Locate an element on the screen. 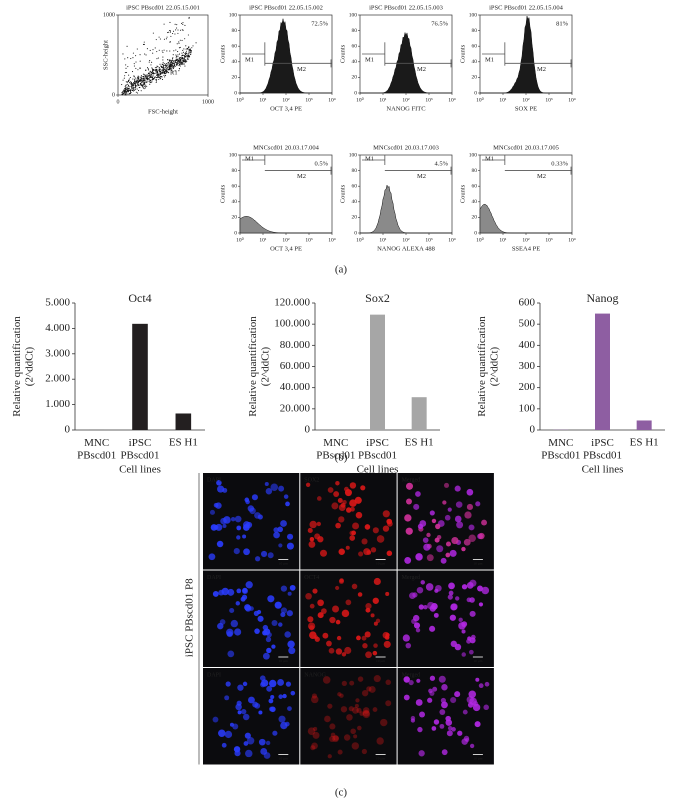 The image size is (682, 806). y-tick-label: 400 is located at coordinates (527, 345).